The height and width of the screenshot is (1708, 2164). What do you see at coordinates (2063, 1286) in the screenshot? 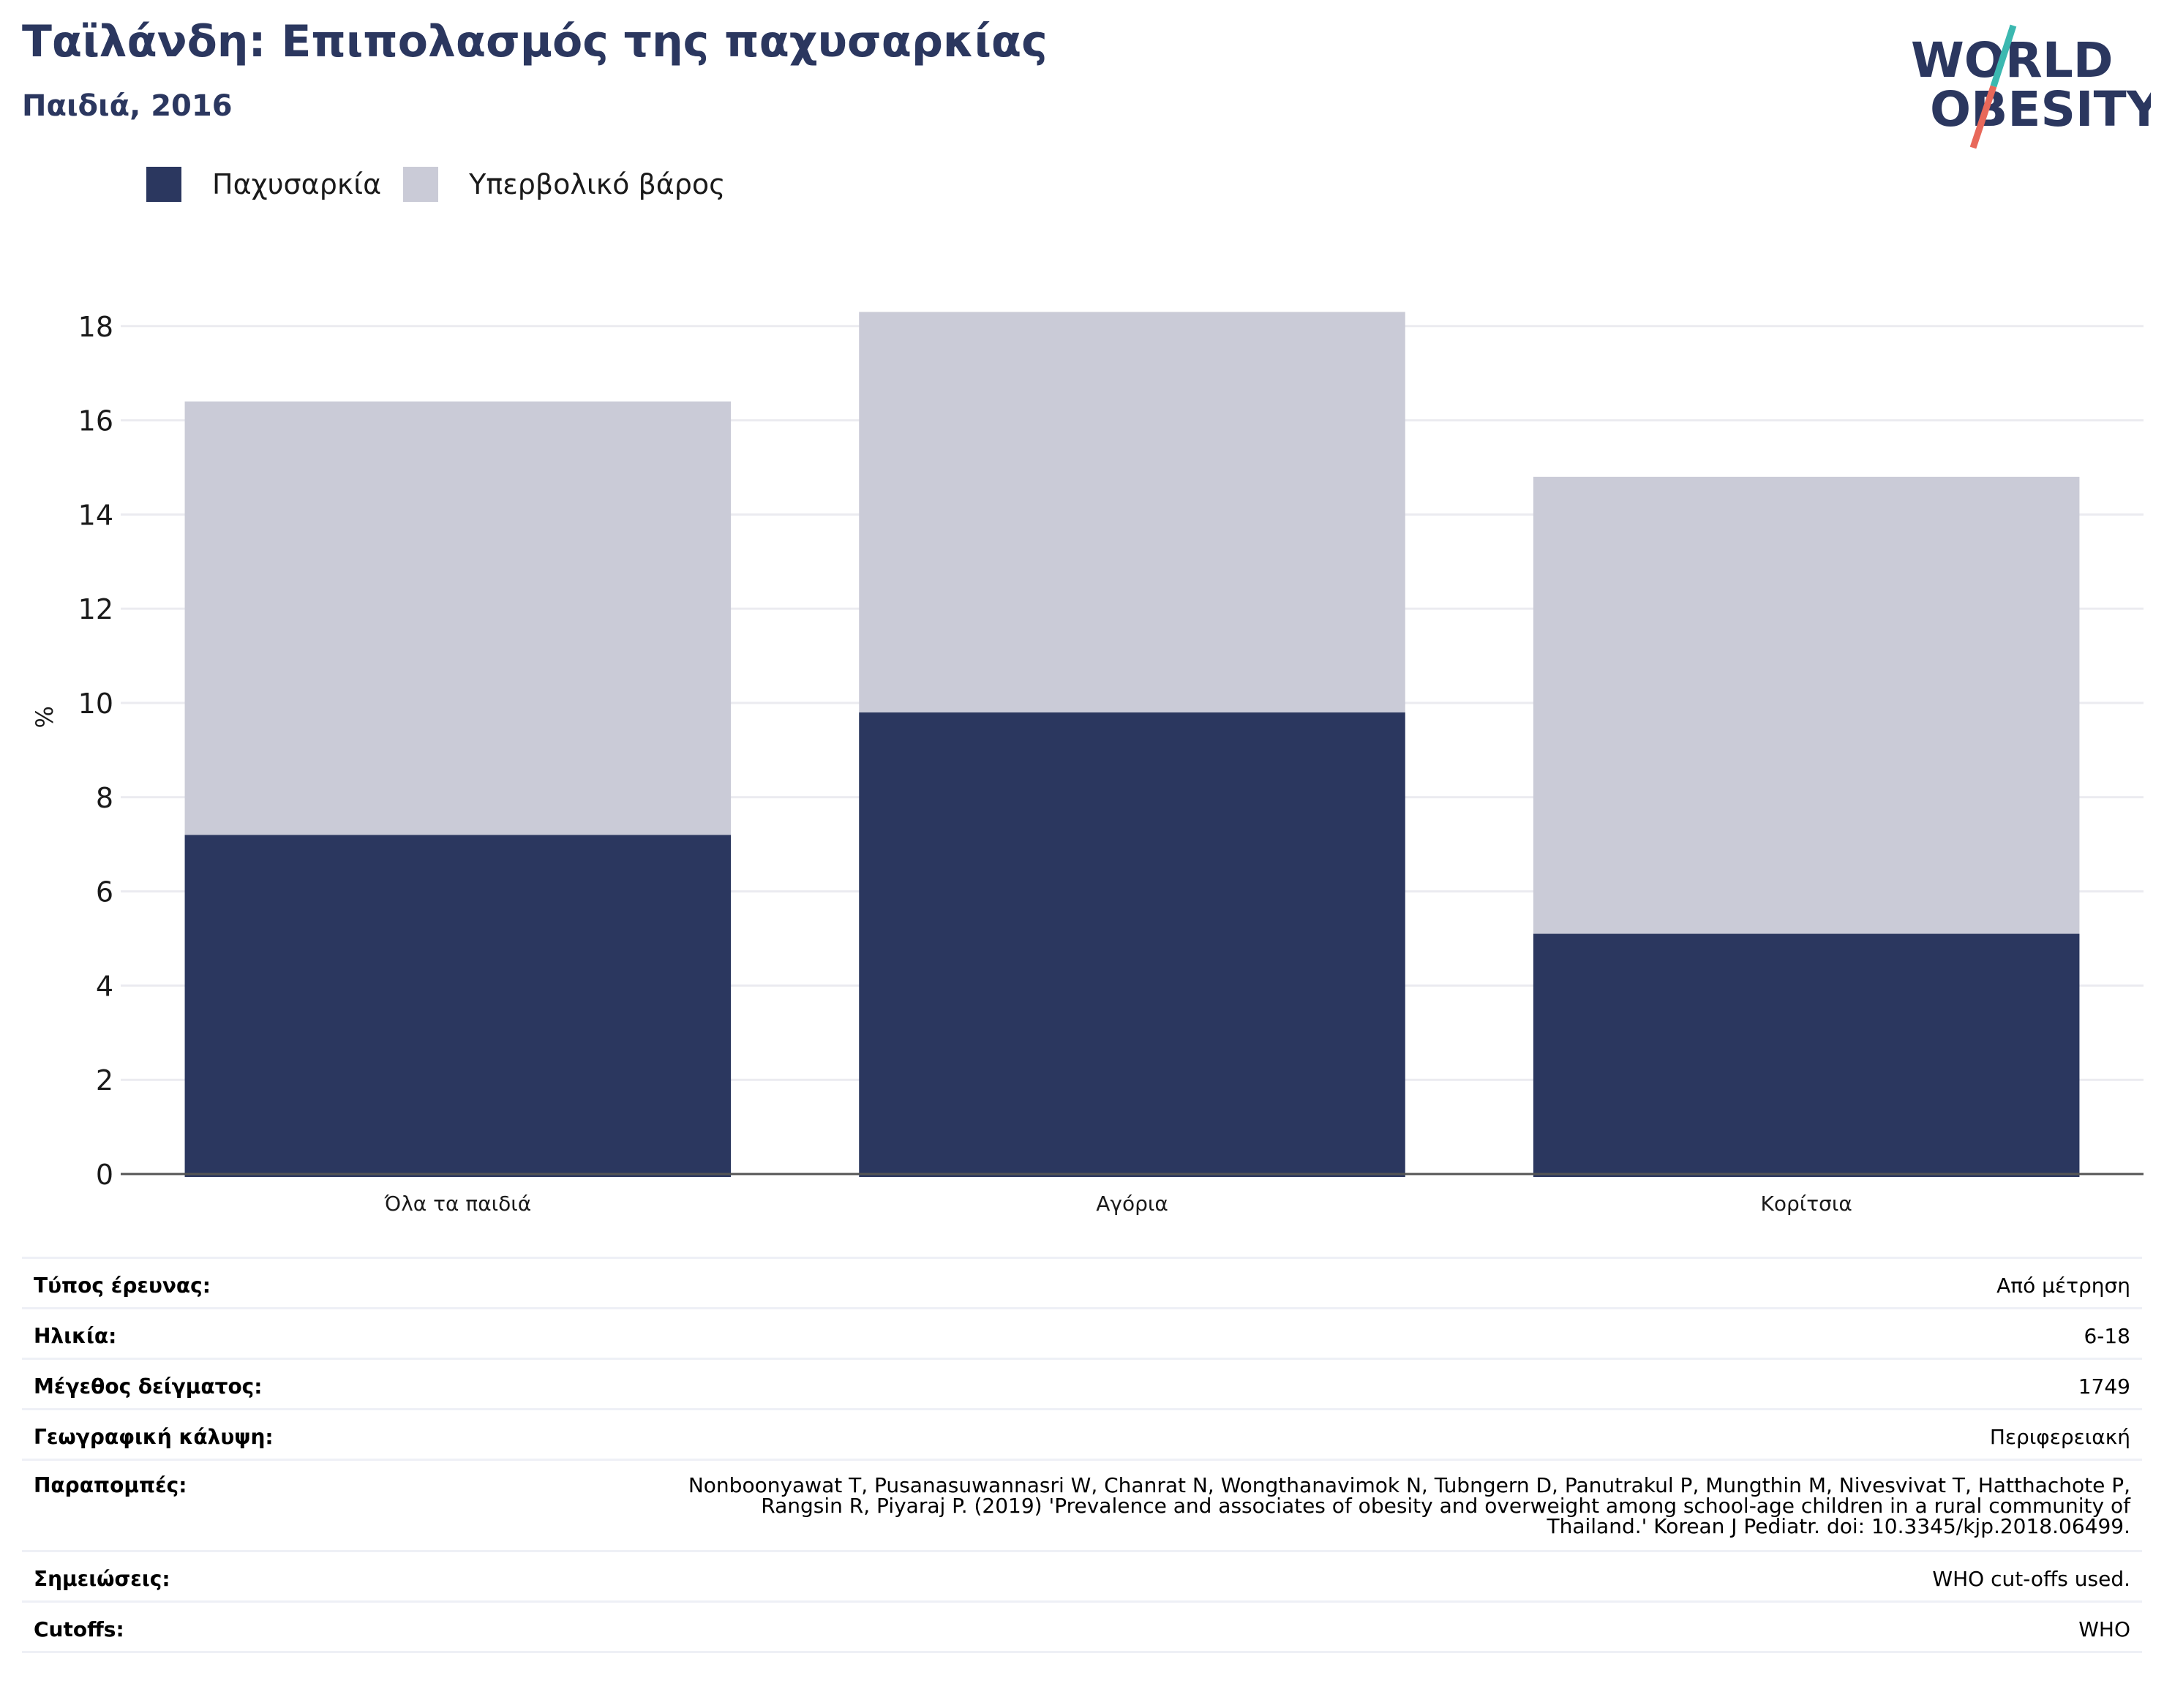
I see `info-value: Από μέτρηση` at bounding box center [2063, 1286].